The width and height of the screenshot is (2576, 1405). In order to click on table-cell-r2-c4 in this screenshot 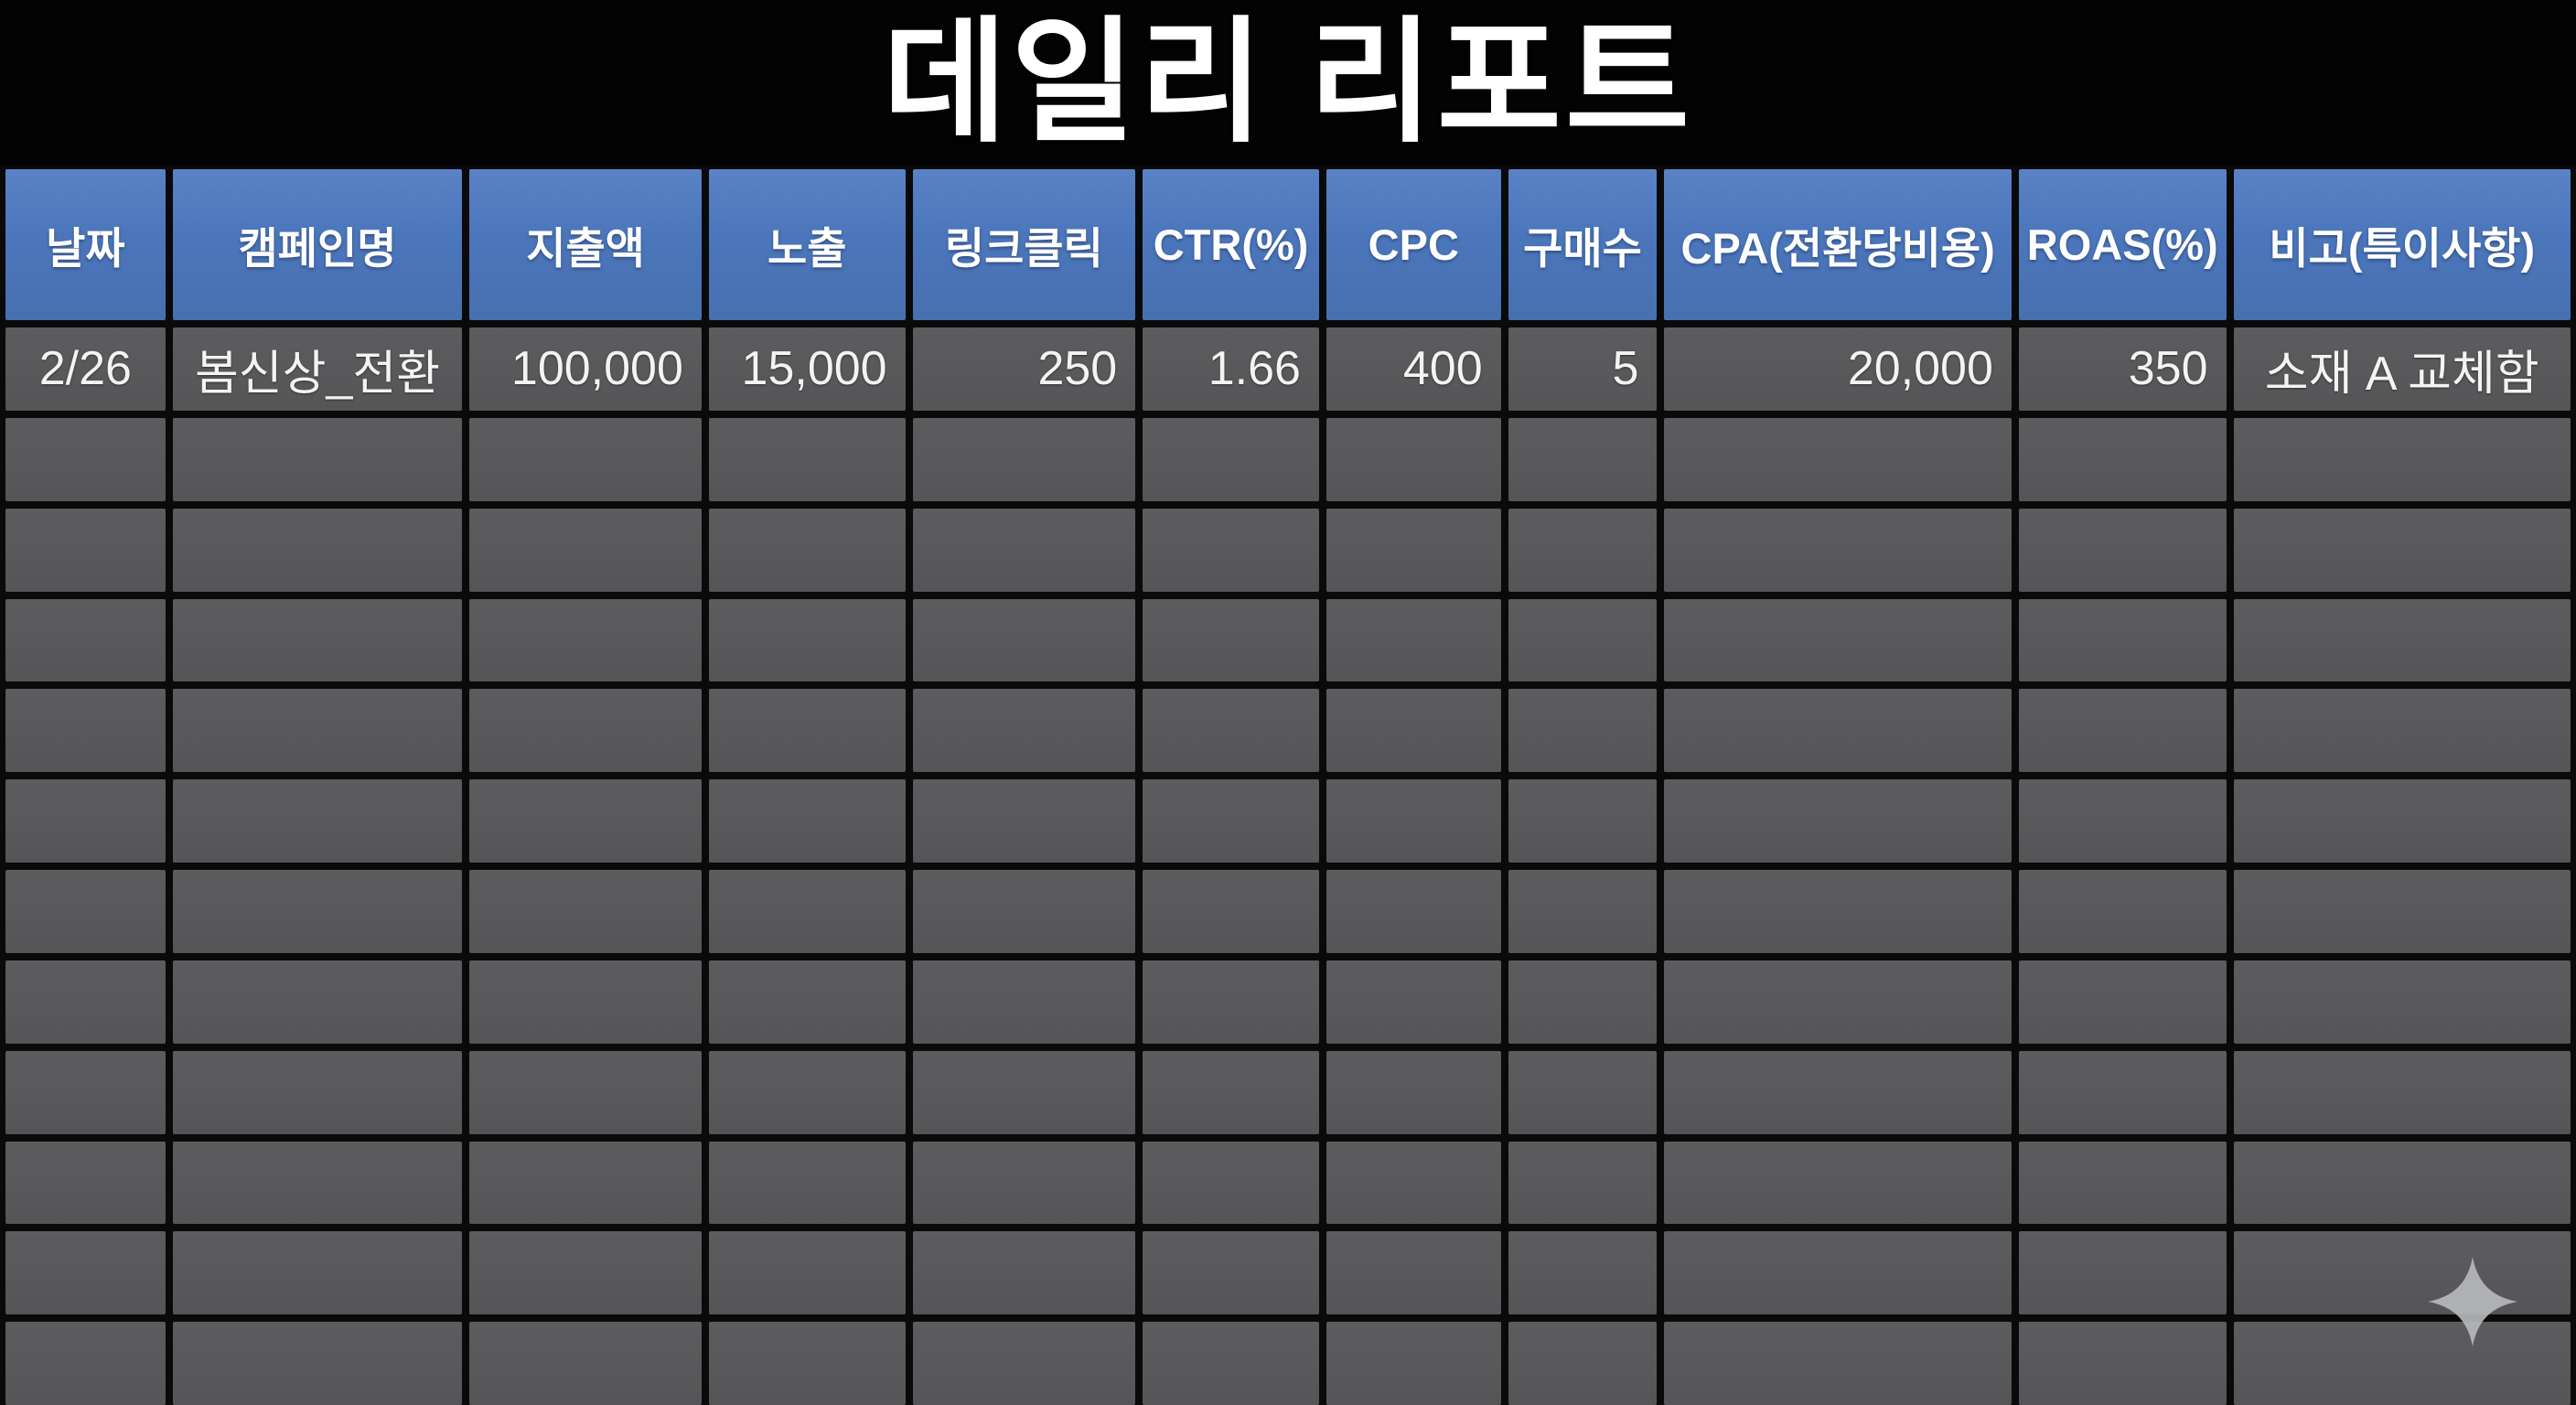, I will do `click(1024, 550)`.